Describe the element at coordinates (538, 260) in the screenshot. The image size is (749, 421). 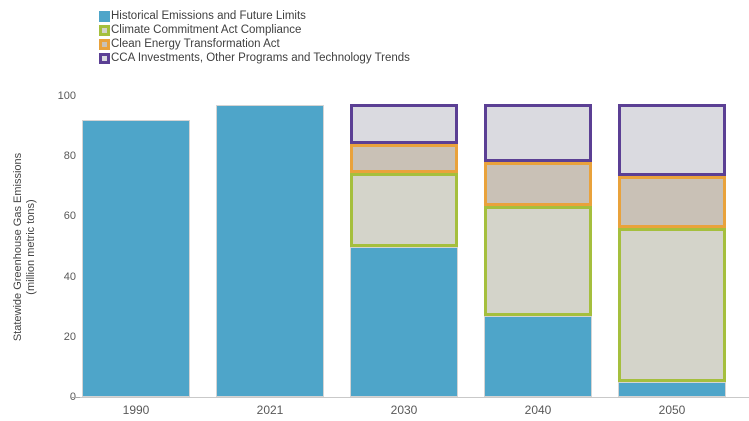
I see `bar-segment-2040-cca_compliance` at that location.